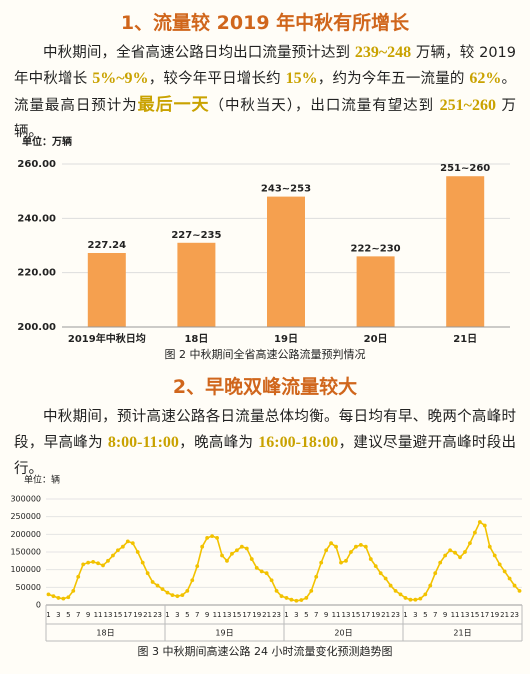  What do you see at coordinates (376, 339) in the screenshot?
I see `x-tick-label: 20日` at bounding box center [376, 339].